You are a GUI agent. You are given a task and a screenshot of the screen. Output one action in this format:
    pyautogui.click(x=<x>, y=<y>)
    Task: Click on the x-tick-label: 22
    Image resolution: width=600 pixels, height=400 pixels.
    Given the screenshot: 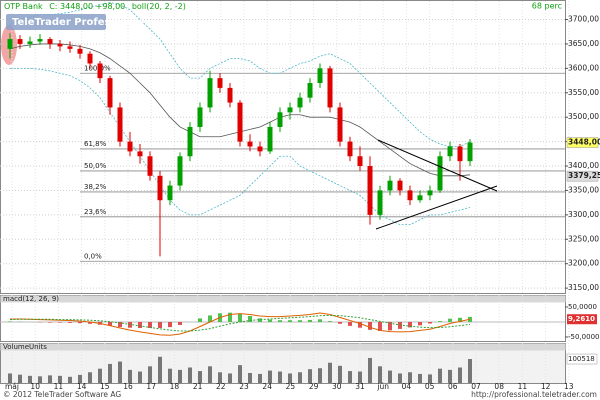 What is the action you would take?
    pyautogui.click(x=221, y=386)
    